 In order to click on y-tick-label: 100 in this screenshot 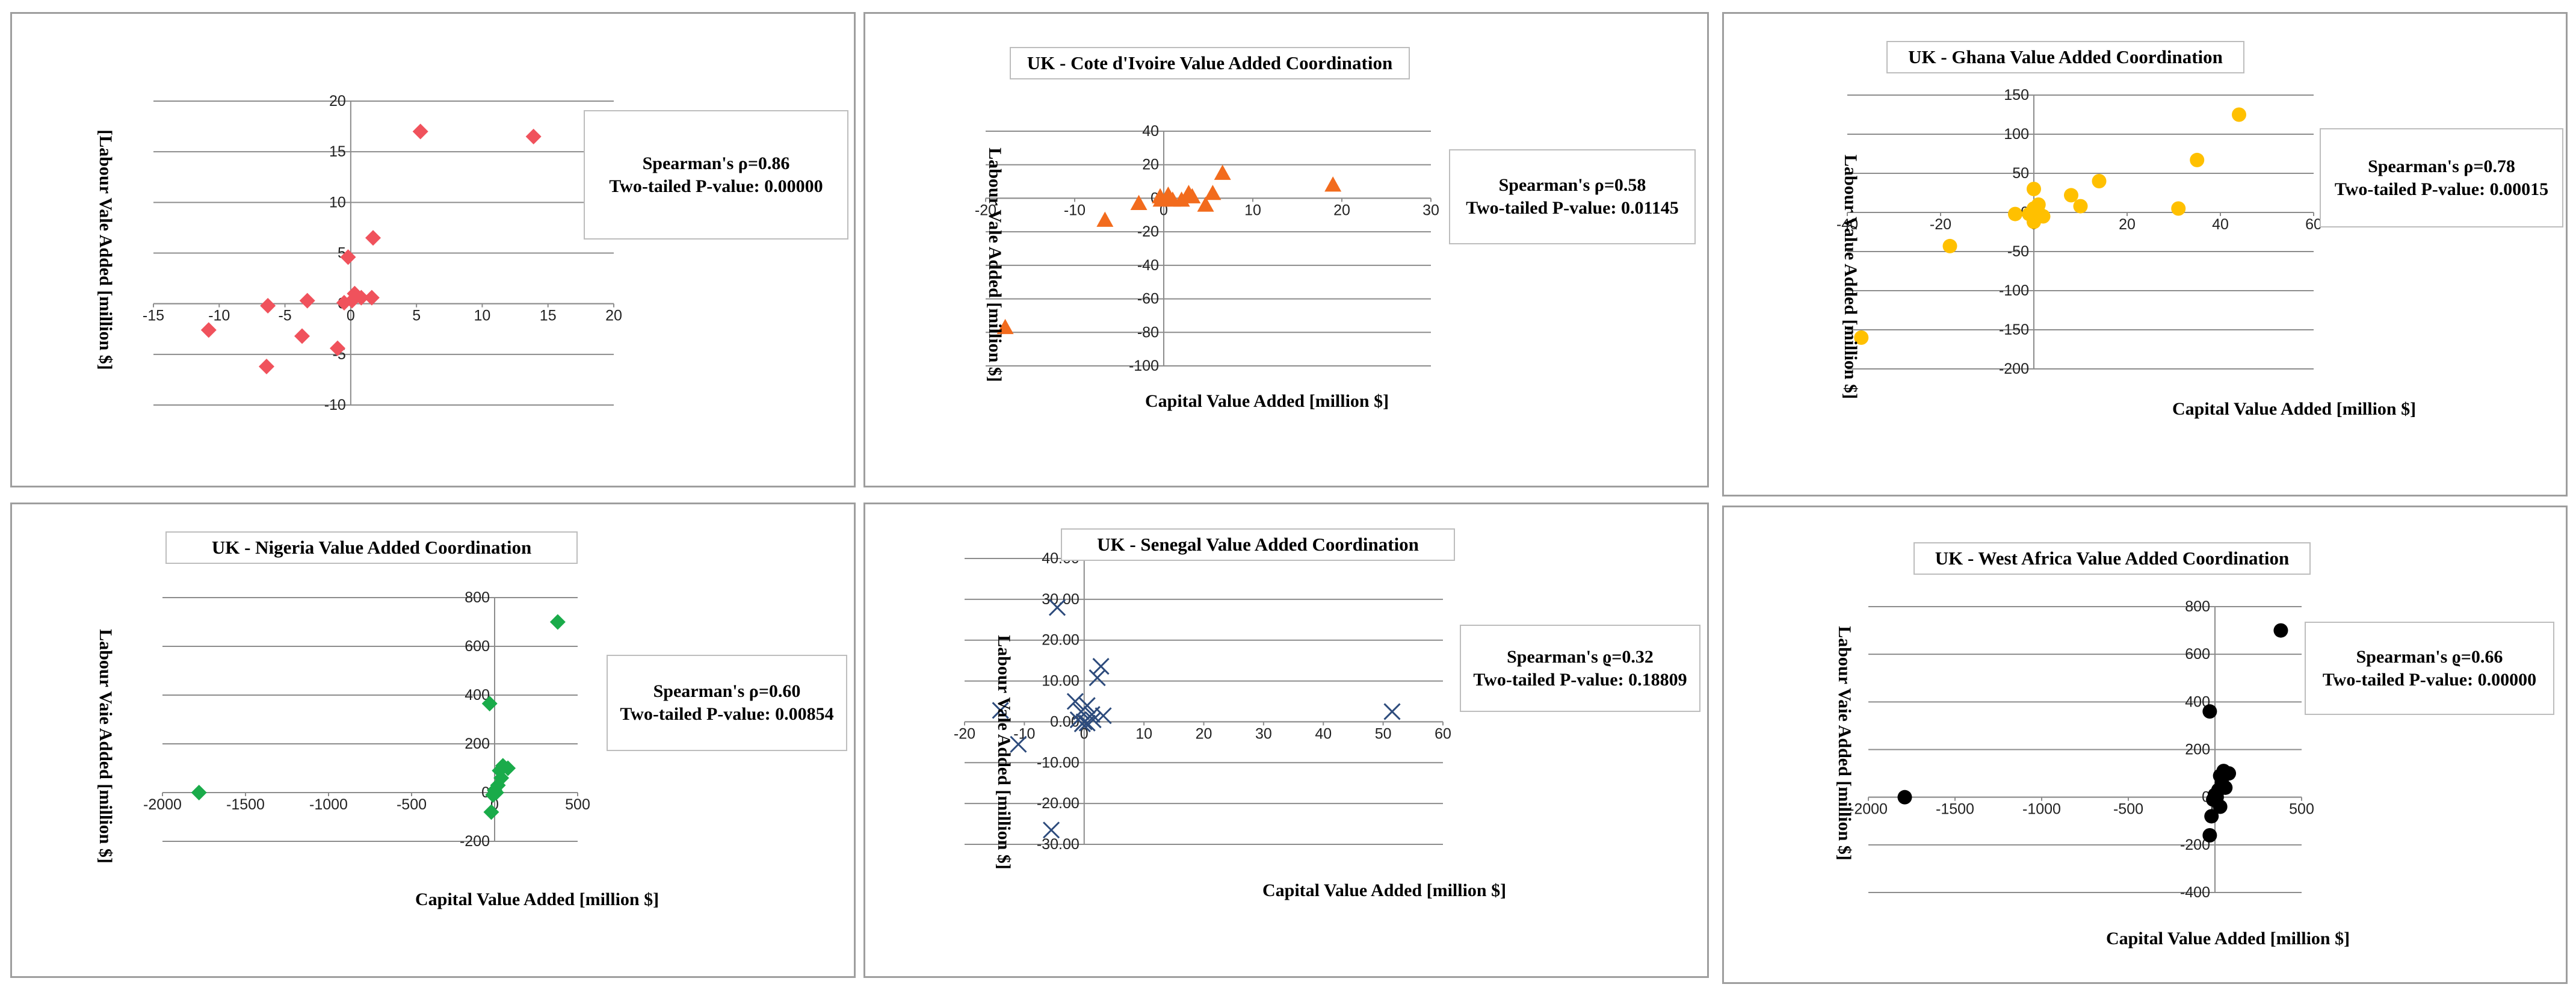, I will do `click(2016, 134)`.